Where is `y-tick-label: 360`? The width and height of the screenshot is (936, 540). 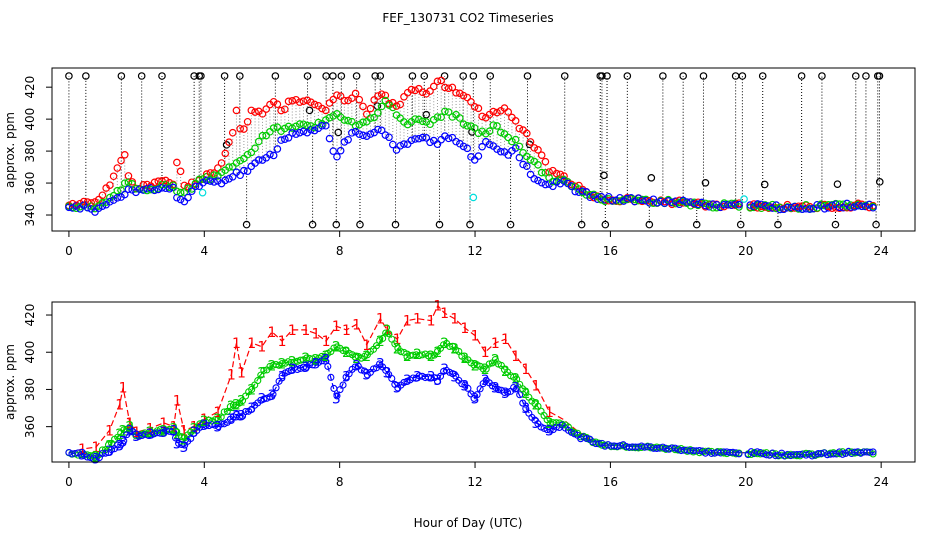
y-tick-label: 360 is located at coordinates (30, 183).